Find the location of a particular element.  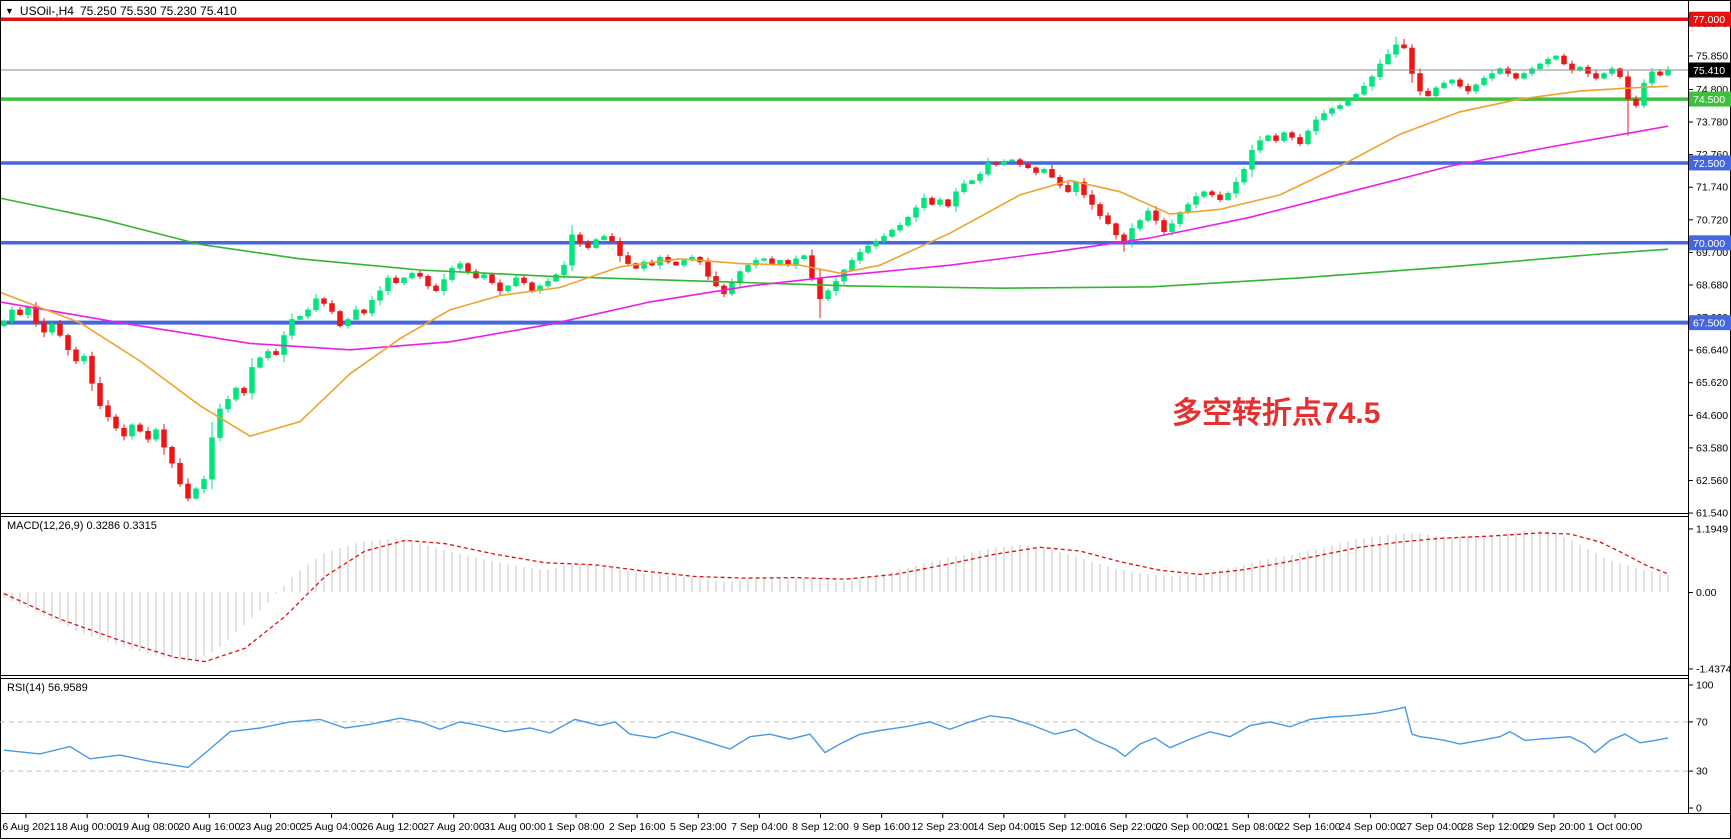

macd-scale-label: 1.1949 is located at coordinates (1712, 529).